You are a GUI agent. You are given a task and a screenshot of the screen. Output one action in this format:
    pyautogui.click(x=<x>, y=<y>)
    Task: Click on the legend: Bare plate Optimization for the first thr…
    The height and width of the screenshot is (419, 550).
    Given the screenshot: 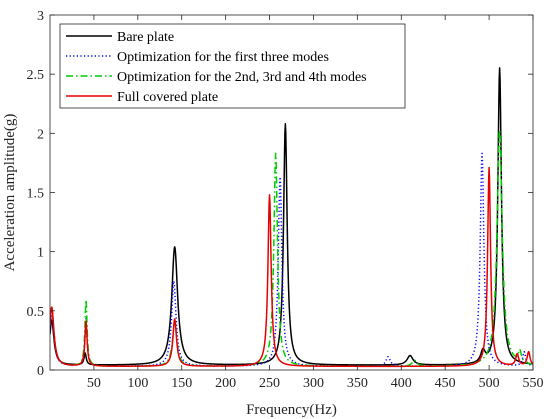 What is the action you would take?
    pyautogui.click(x=232, y=66)
    